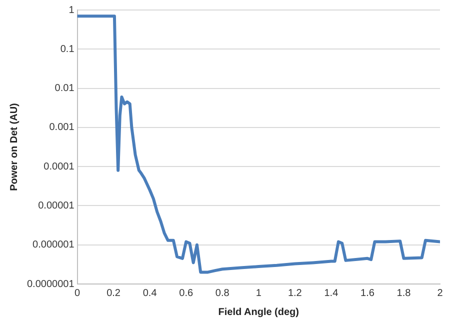 The width and height of the screenshot is (450, 324). Describe the element at coordinates (53, 245) in the screenshot. I see `y-tick-label: 0.000001` at that location.